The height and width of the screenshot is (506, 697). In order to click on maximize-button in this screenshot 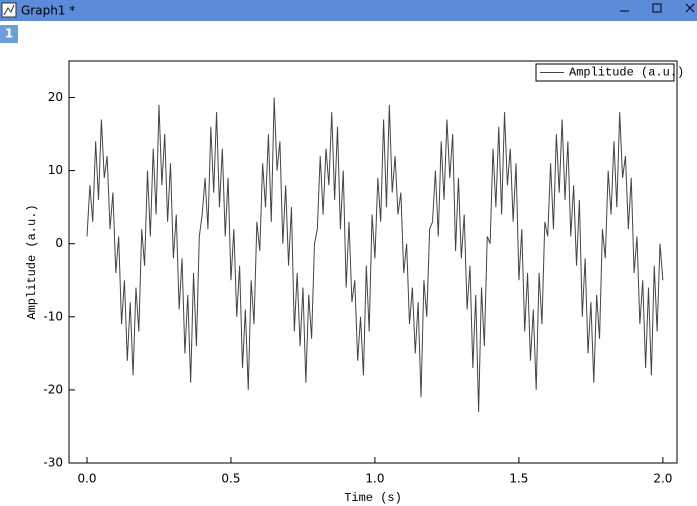, I will do `click(657, 8)`.